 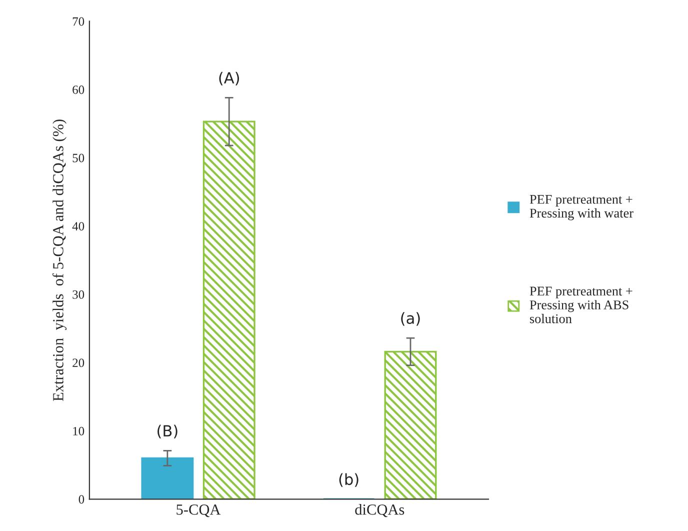 I want to click on legend-label: PEF pretreatment + Pressing with water, so click(x=582, y=207).